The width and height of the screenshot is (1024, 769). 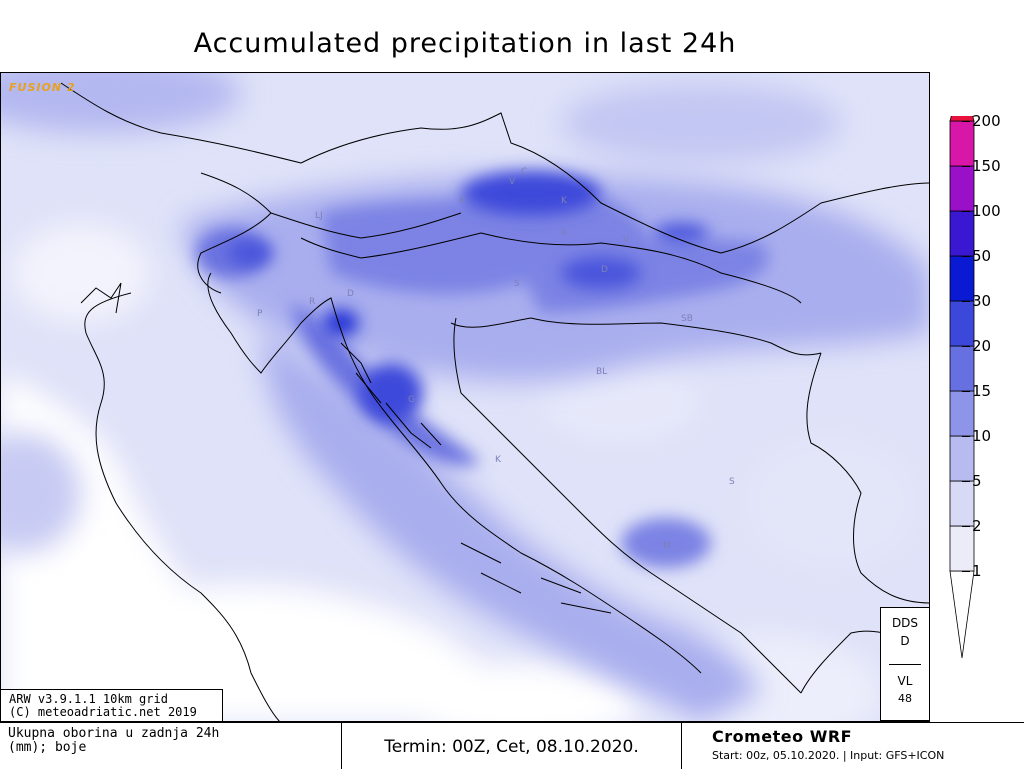 What do you see at coordinates (260, 314) in the screenshot?
I see `city-label: P` at bounding box center [260, 314].